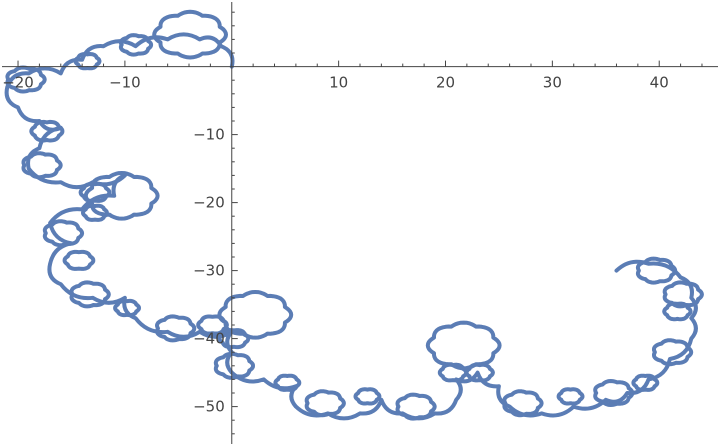  I want to click on x-tick-label: −20, so click(18, 83).